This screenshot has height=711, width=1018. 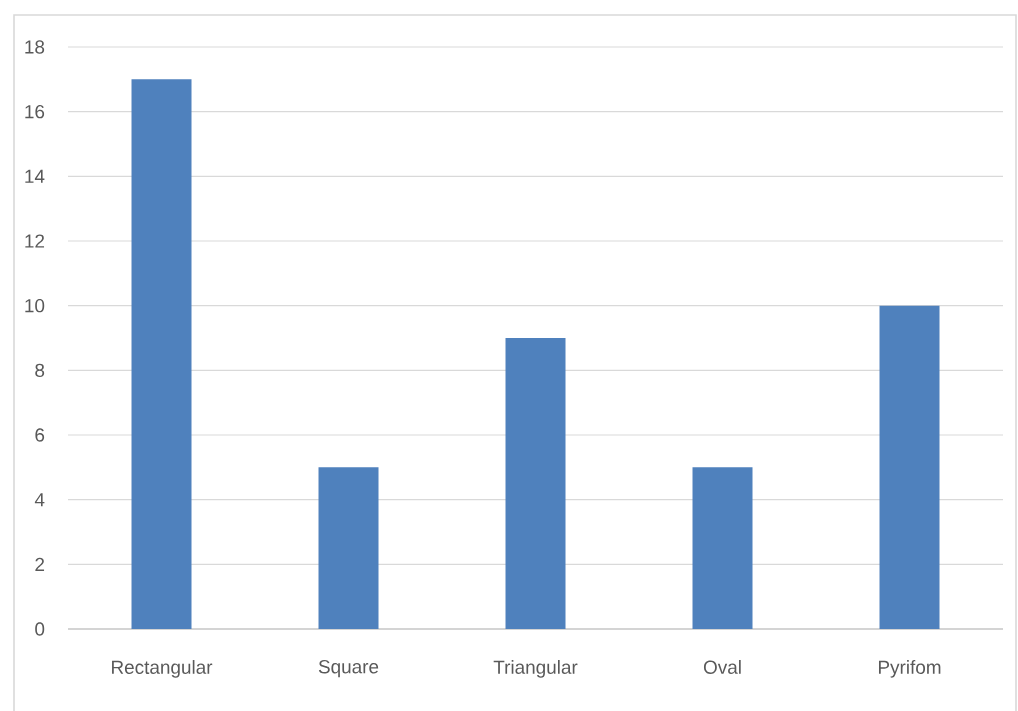 What do you see at coordinates (722, 667) in the screenshot?
I see `x-tick-label: Oval` at bounding box center [722, 667].